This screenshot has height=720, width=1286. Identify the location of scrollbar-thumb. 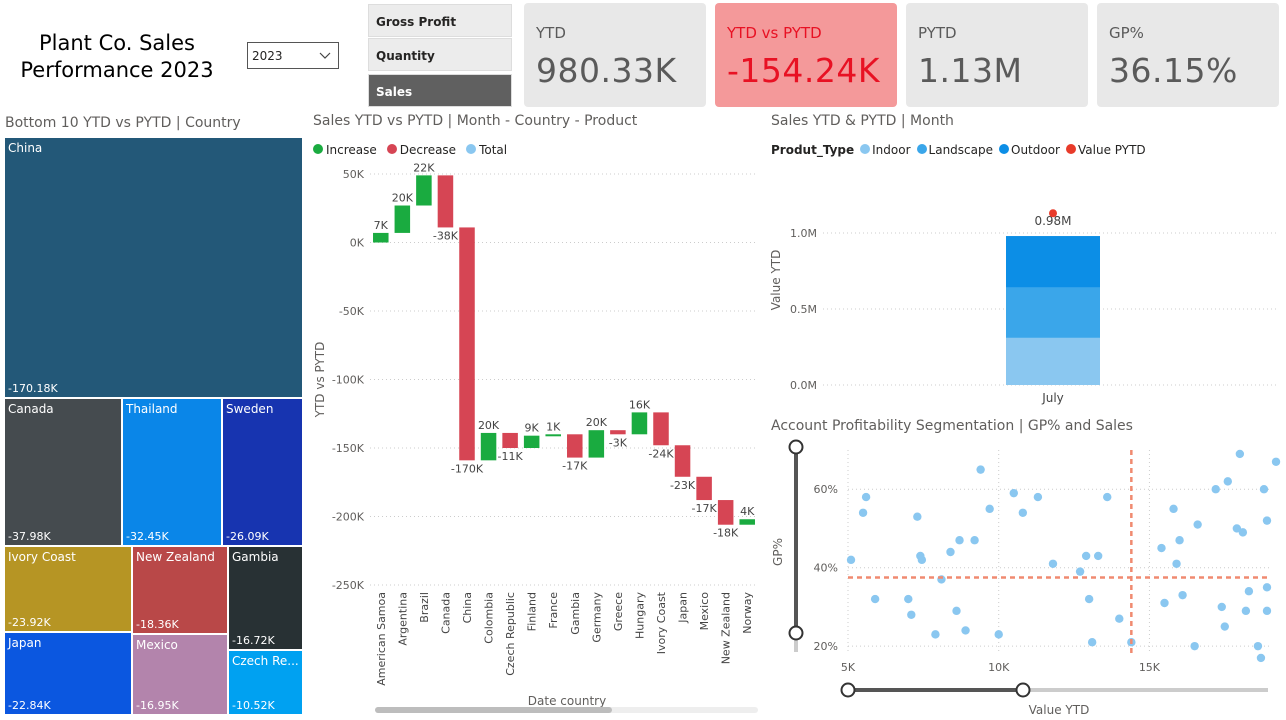
(493, 710).